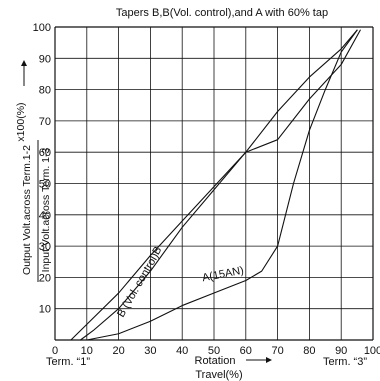 The height and width of the screenshot is (381, 380). What do you see at coordinates (87, 351) in the screenshot?
I see `x-tick-label-10: 10` at bounding box center [87, 351].